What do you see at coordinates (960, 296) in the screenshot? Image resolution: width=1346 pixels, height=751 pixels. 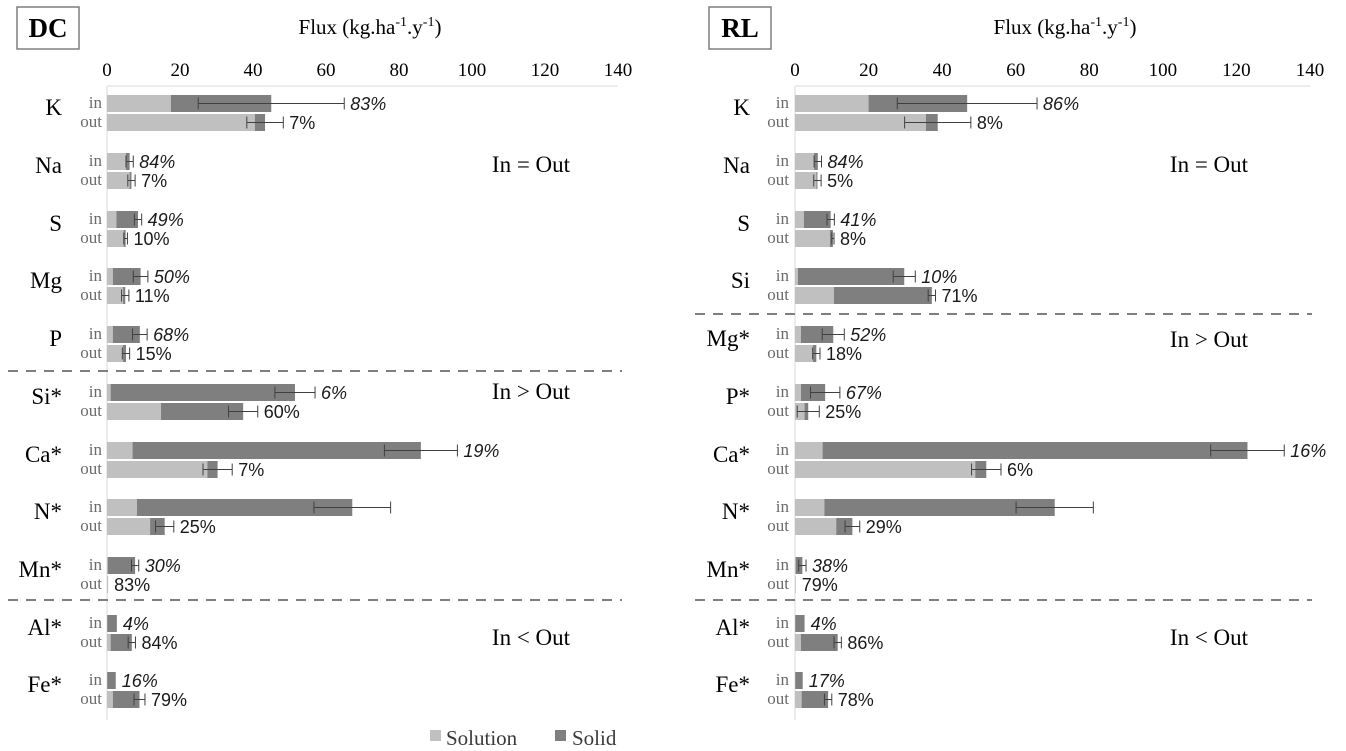 I see `percent-label: 71%` at bounding box center [960, 296].